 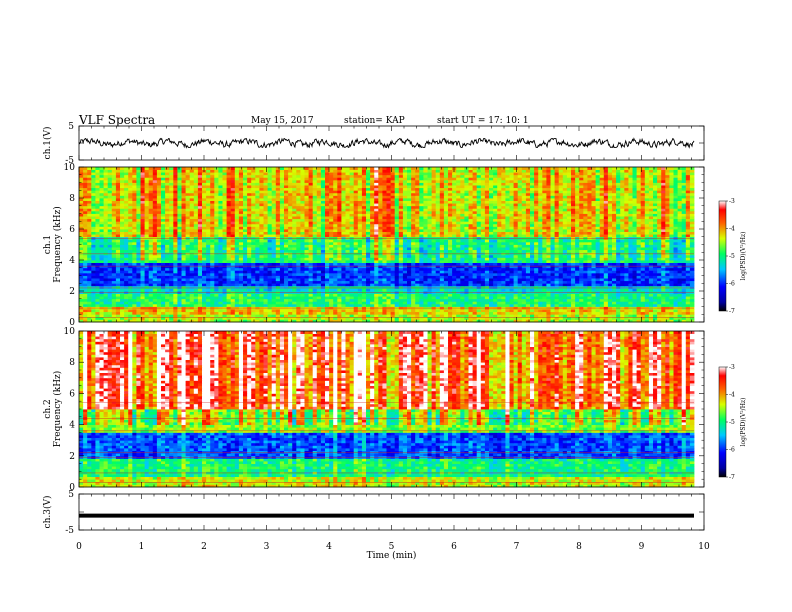 I want to click on start-time-label: start UT = 17: 10: 1, so click(x=483, y=121).